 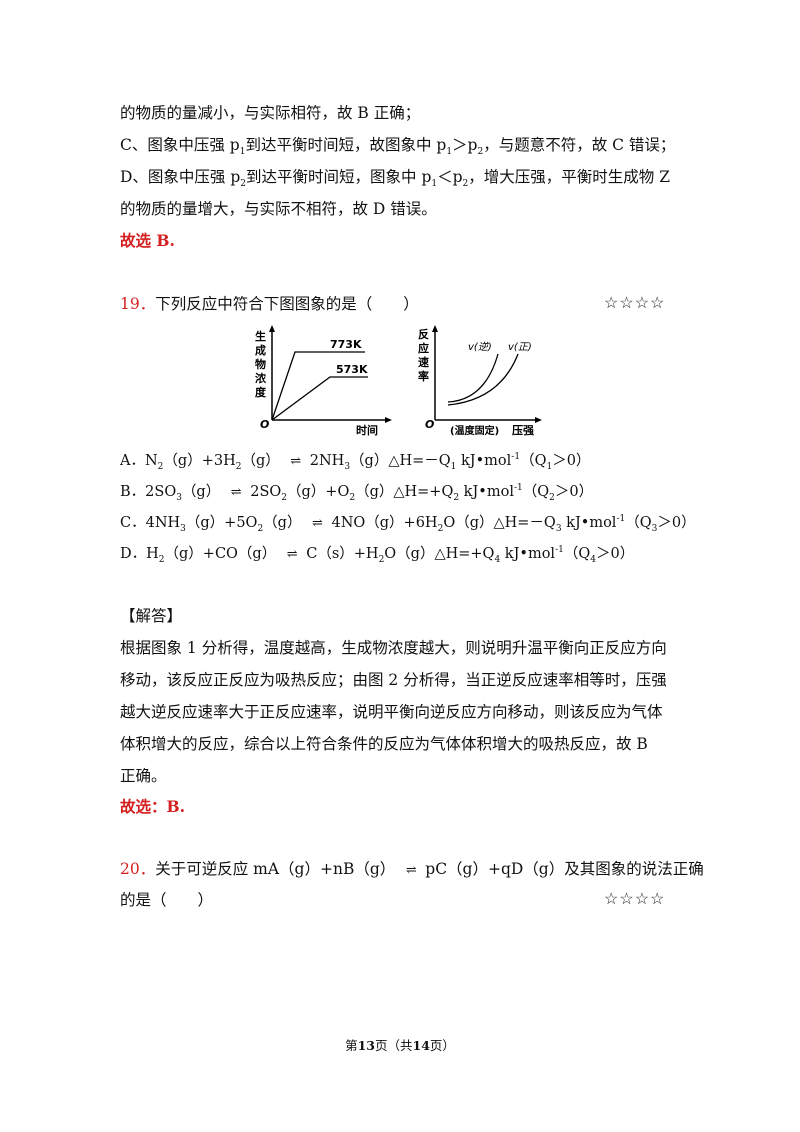 I want to click on page-footer: 第13页（共14页）, so click(x=400, y=1045).